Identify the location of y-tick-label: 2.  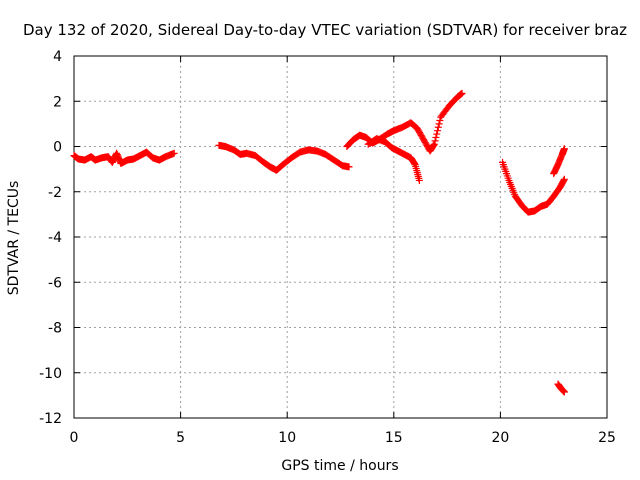
(57, 102).